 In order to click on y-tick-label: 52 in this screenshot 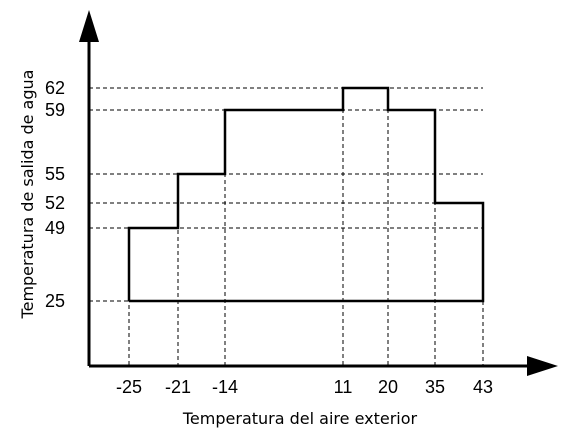, I will do `click(55, 203)`.